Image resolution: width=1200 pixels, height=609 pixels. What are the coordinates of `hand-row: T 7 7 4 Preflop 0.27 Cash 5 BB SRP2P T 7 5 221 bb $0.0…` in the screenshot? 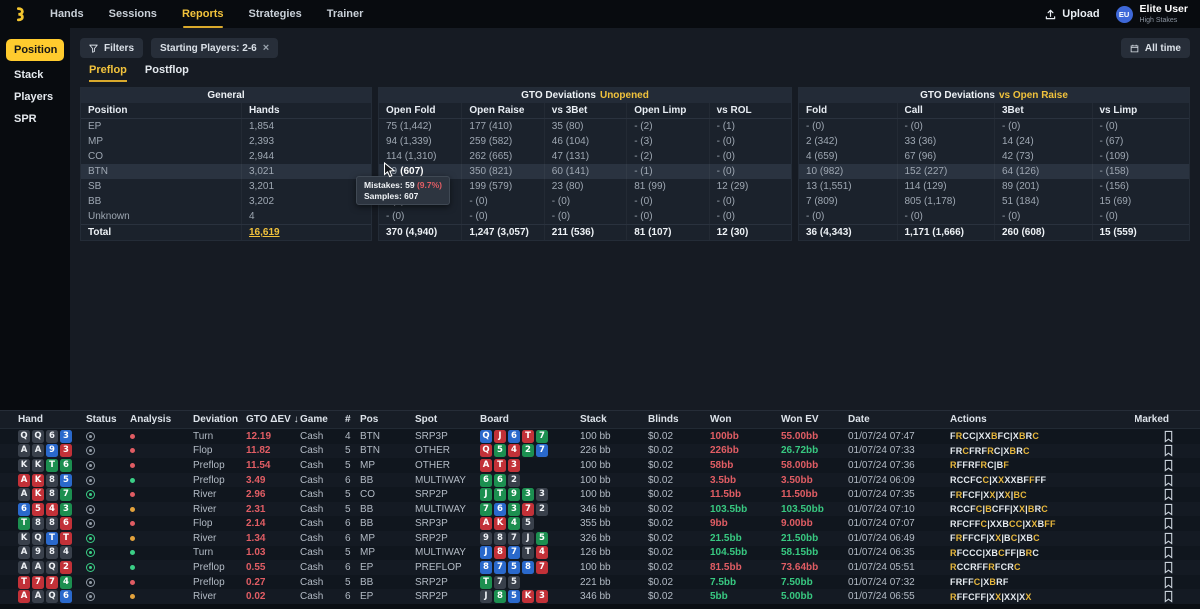 It's located at (600, 582).